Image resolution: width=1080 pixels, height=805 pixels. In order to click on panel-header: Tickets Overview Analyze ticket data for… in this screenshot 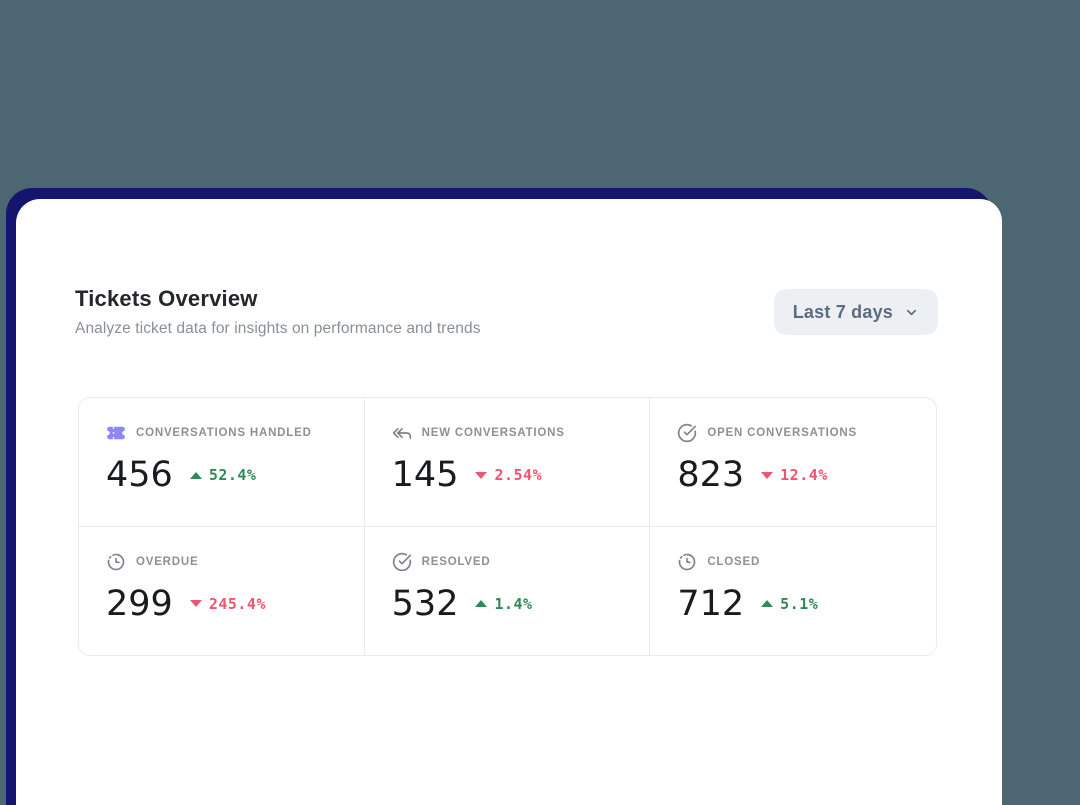, I will do `click(278, 312)`.